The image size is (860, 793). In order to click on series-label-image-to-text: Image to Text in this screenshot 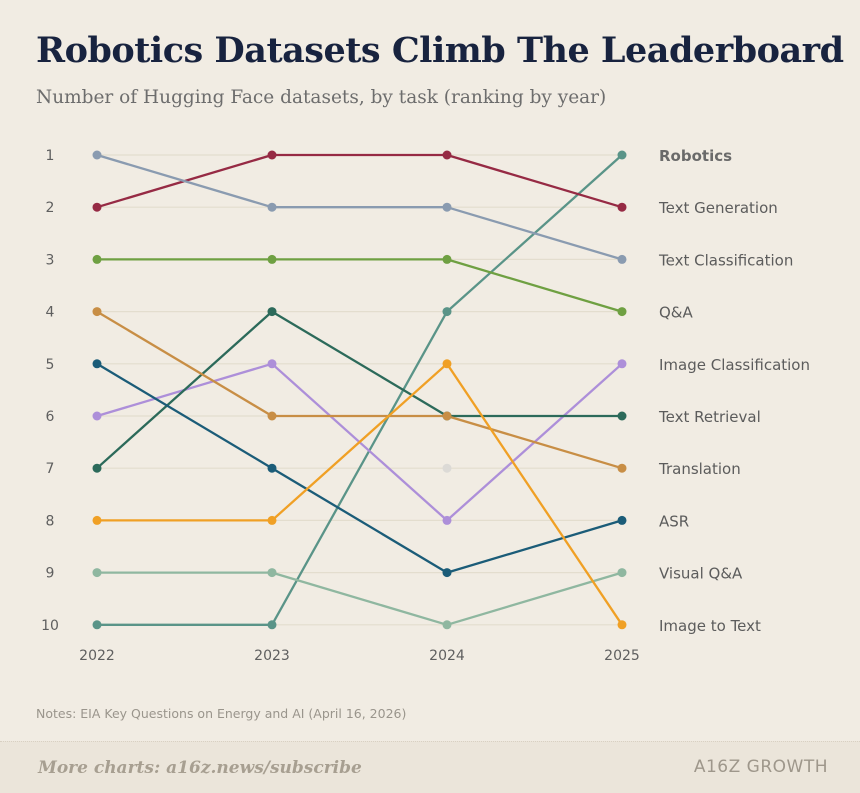, I will do `click(710, 626)`.